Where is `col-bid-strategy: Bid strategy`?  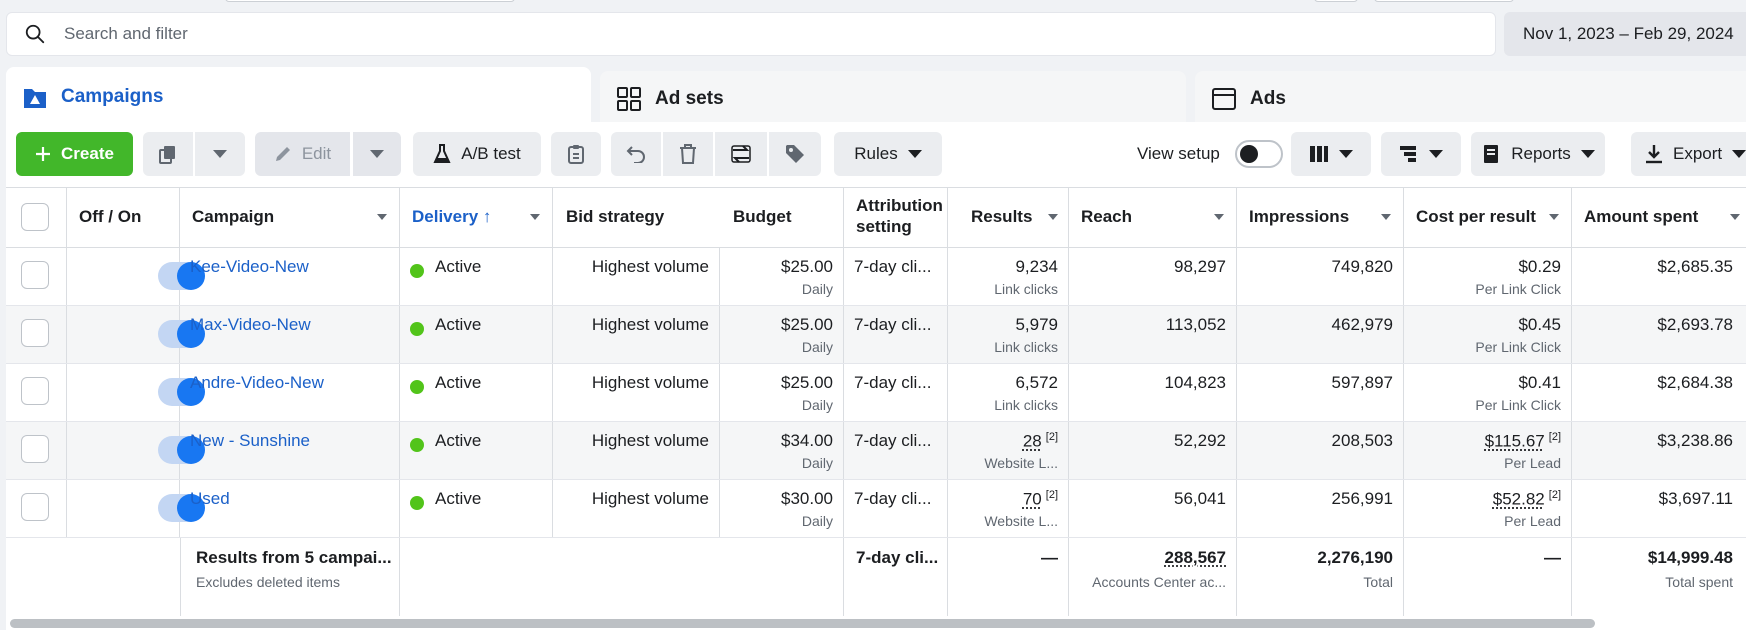 col-bid-strategy: Bid strategy is located at coordinates (636, 217).